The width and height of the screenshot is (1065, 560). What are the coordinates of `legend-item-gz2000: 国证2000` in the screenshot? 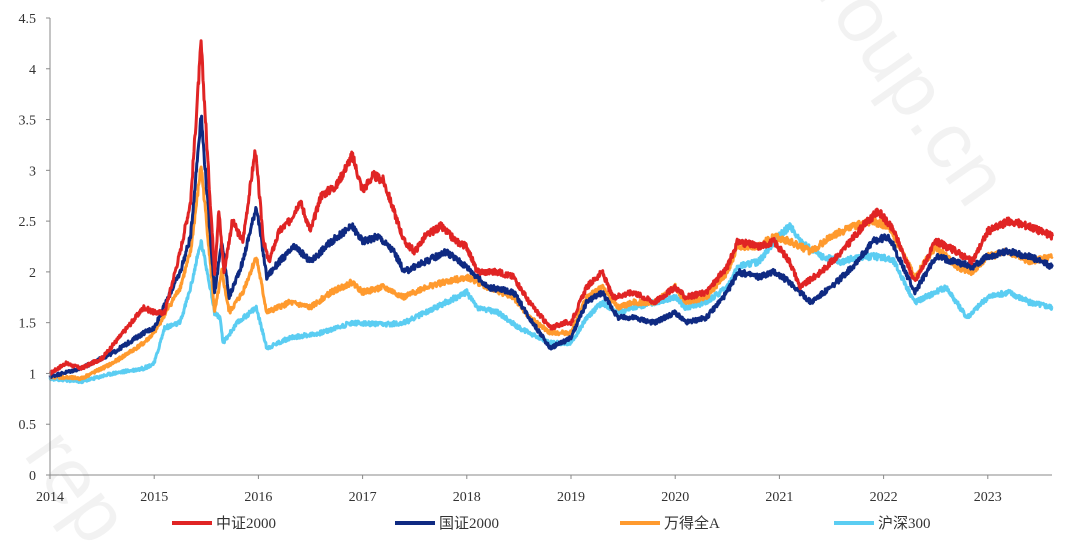 It's located at (447, 522).